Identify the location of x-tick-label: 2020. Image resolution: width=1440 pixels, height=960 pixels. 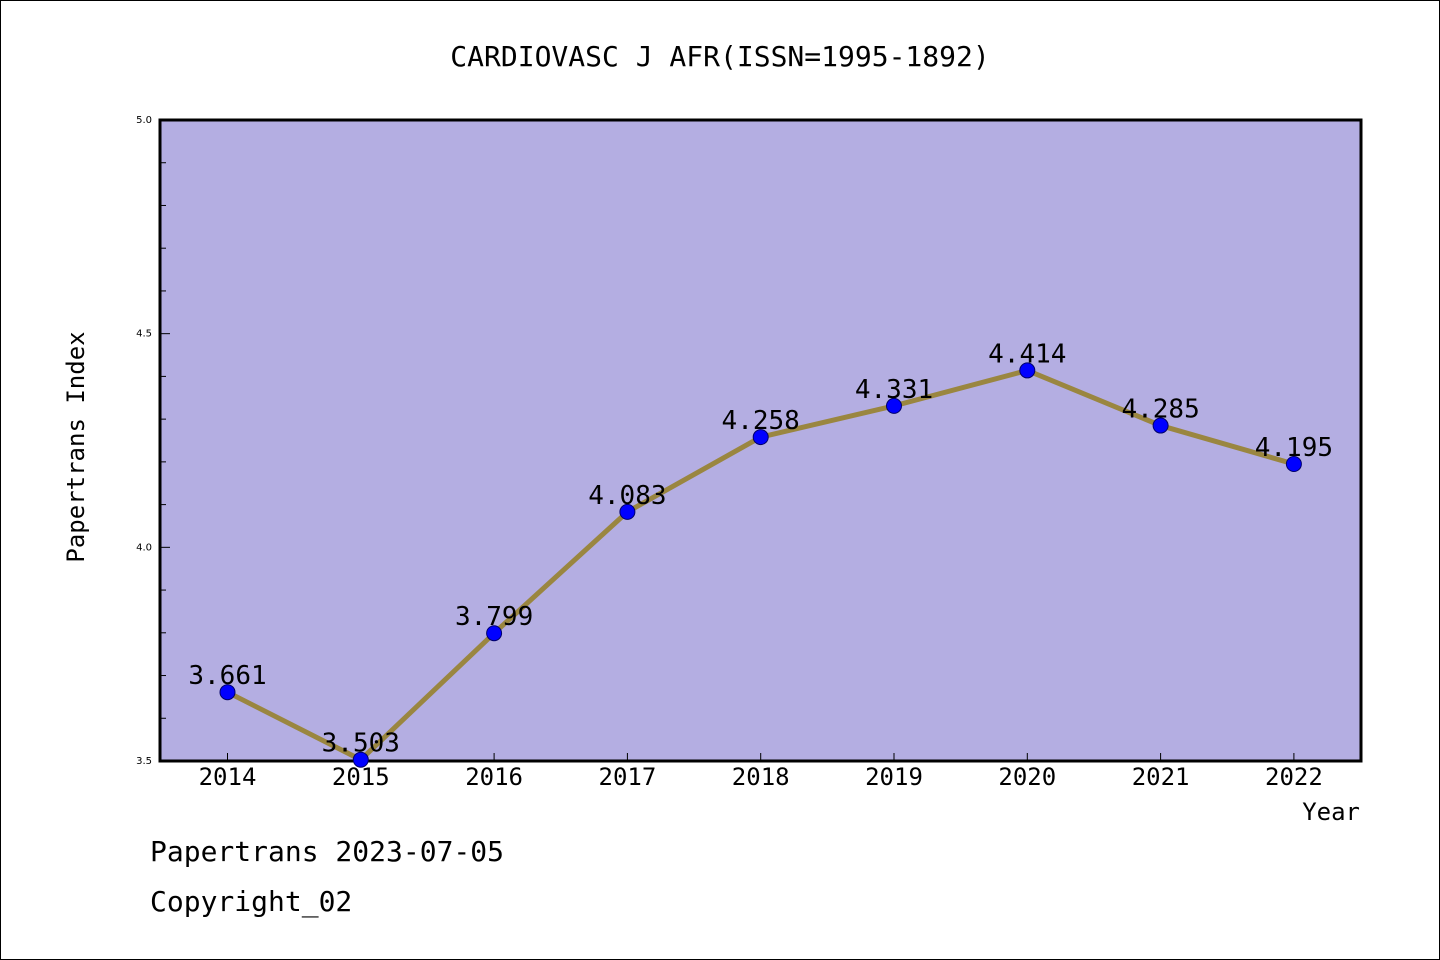
(1027, 777).